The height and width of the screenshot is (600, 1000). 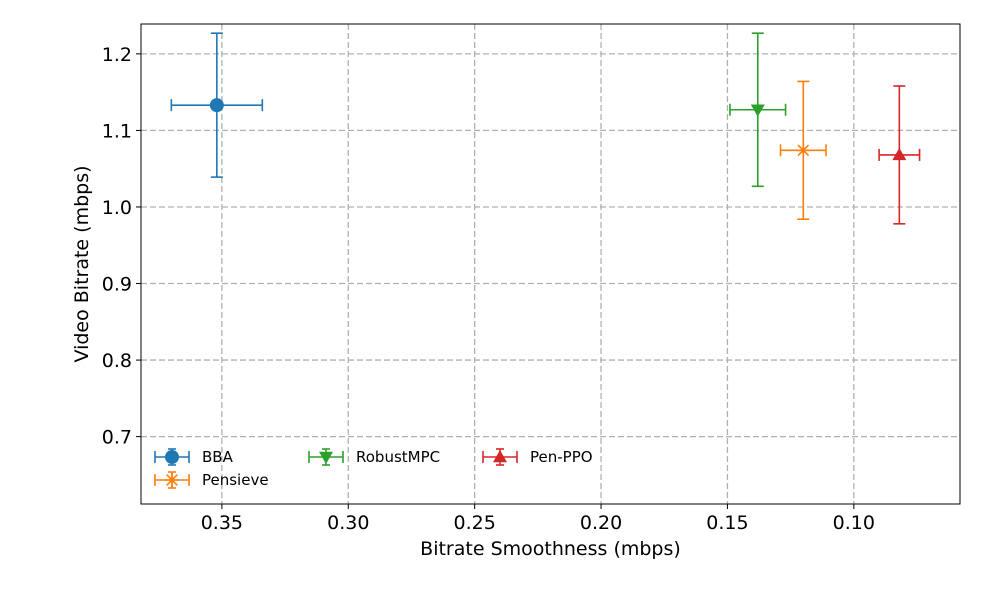 What do you see at coordinates (854, 523) in the screenshot?
I see `x-tick-label: 0.10` at bounding box center [854, 523].